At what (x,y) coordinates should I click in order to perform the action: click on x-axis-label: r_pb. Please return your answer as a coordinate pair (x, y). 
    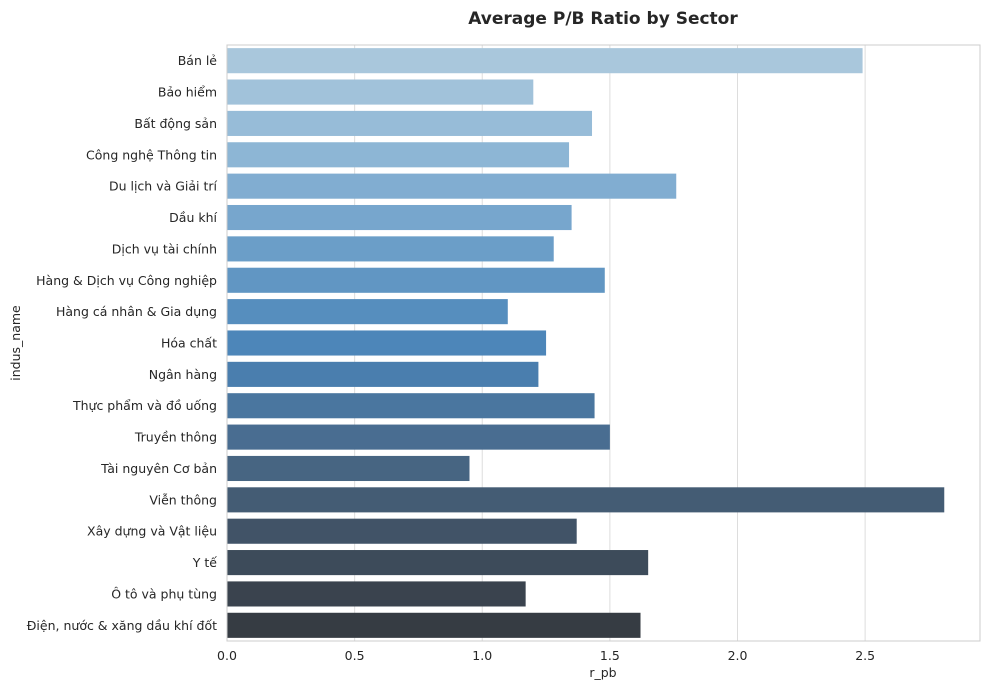
    Looking at the image, I should click on (602, 672).